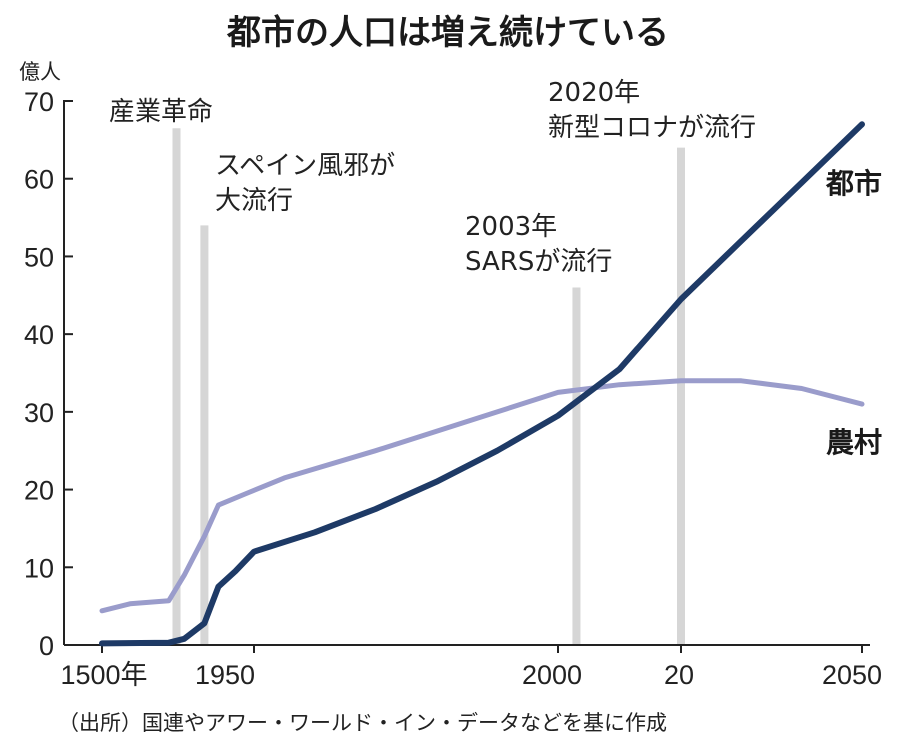 Image resolution: width=900 pixels, height=744 pixels. What do you see at coordinates (39, 413) in the screenshot?
I see `y-tick-label: 30` at bounding box center [39, 413].